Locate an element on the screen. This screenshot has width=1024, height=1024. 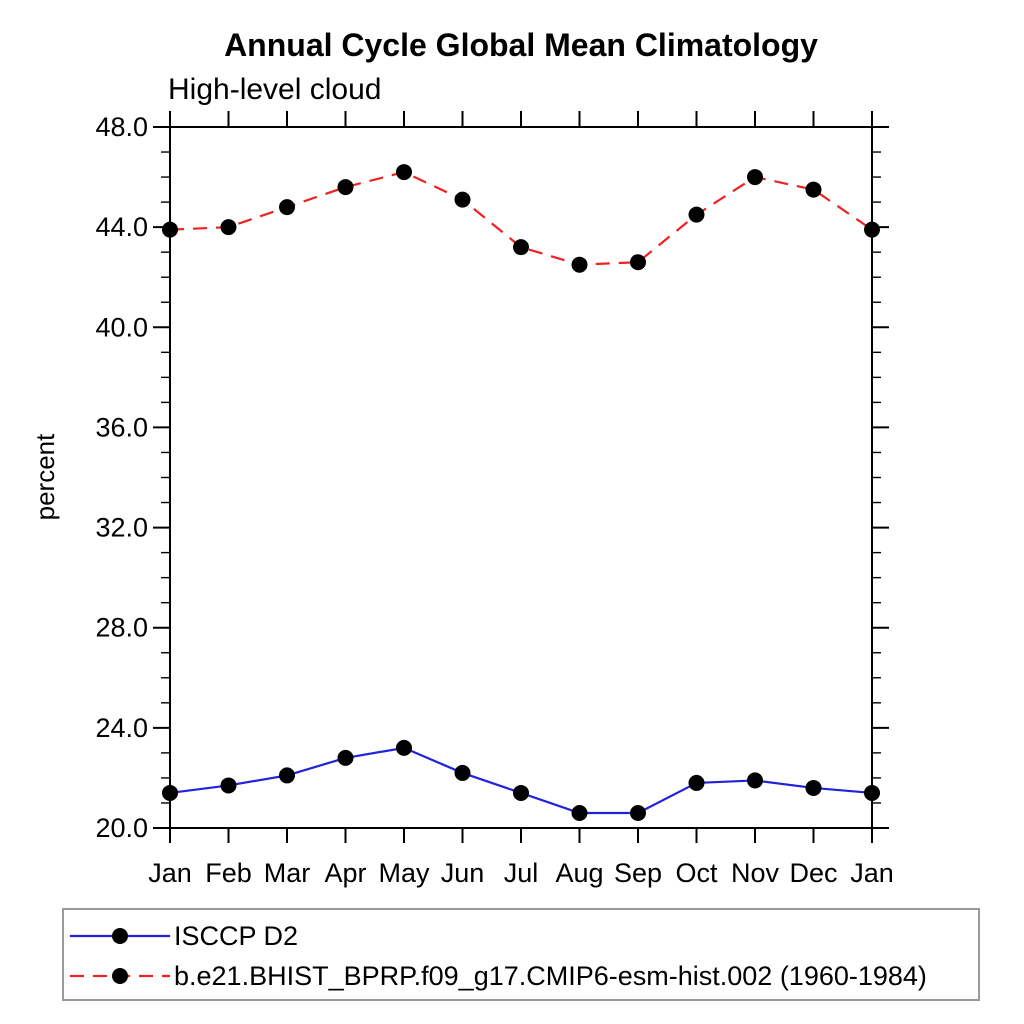
y-axis-tick-label: 32.0 is located at coordinates (121, 528).